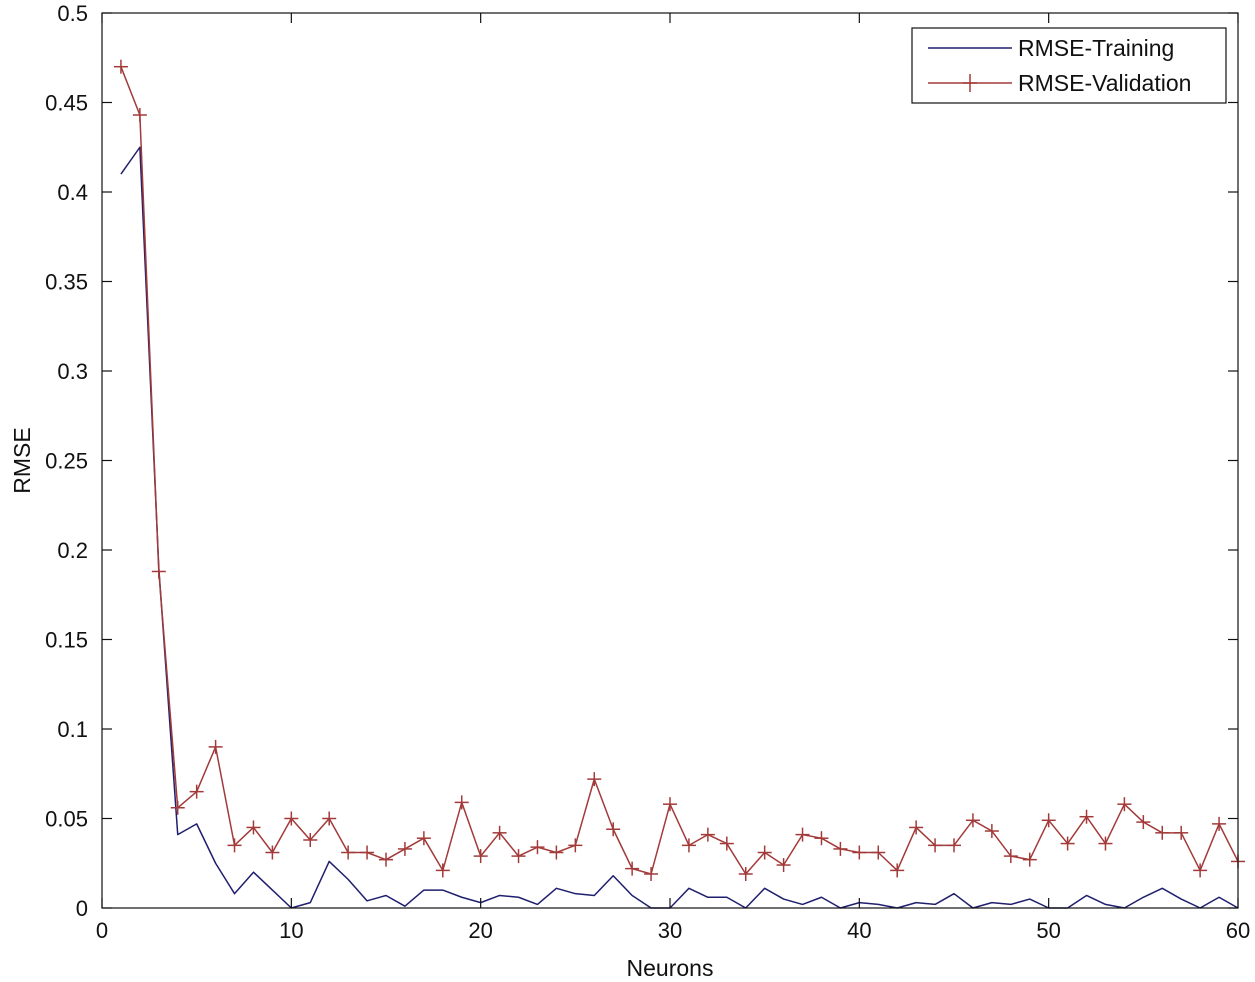 The image size is (1255, 982). Describe the element at coordinates (22, 460) in the screenshot. I see `y-axis-title: RMSE` at that location.